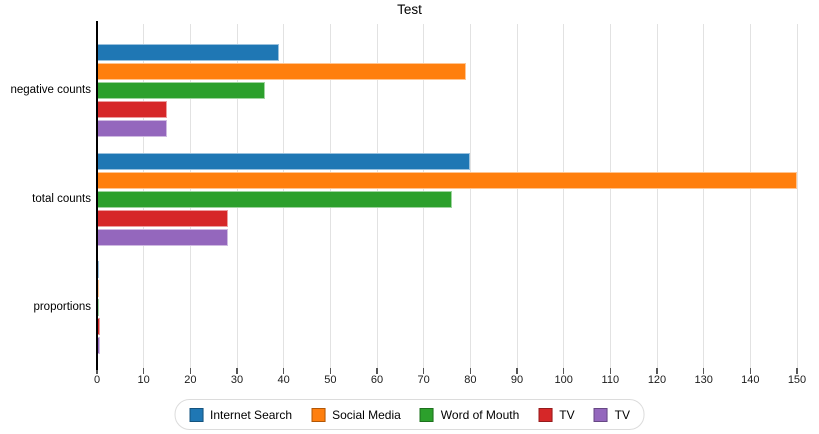 The height and width of the screenshot is (434, 819). I want to click on x-axis-tick-label: 100, so click(563, 380).